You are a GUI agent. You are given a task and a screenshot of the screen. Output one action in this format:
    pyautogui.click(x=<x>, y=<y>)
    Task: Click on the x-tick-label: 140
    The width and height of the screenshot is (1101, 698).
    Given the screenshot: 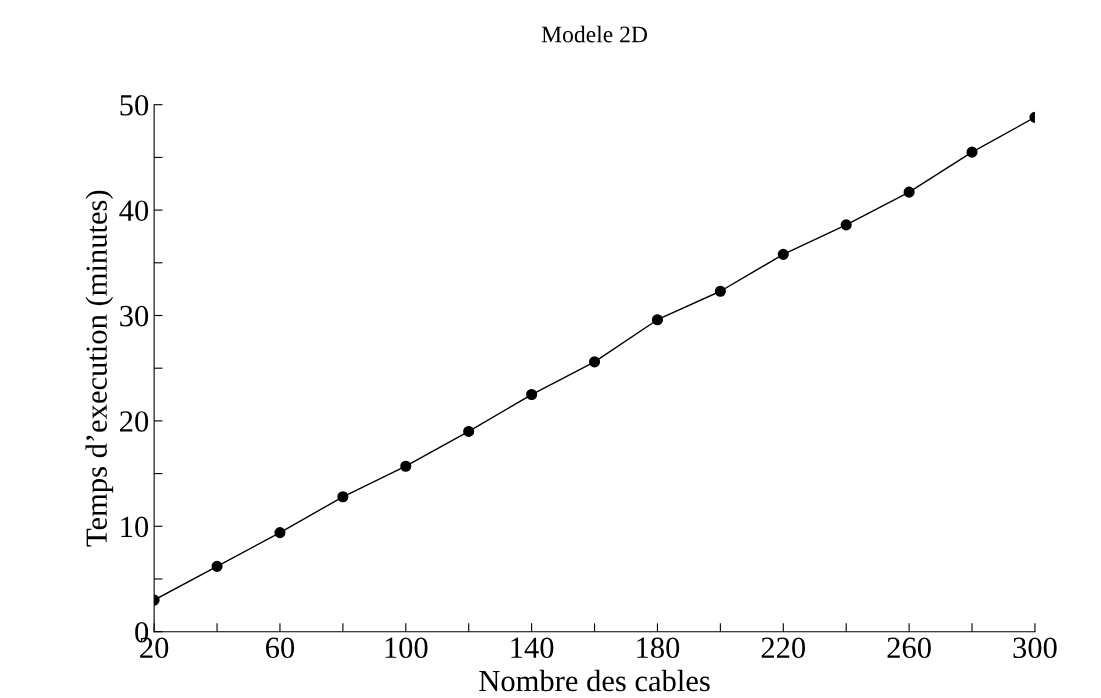 What is the action you would take?
    pyautogui.click(x=532, y=648)
    